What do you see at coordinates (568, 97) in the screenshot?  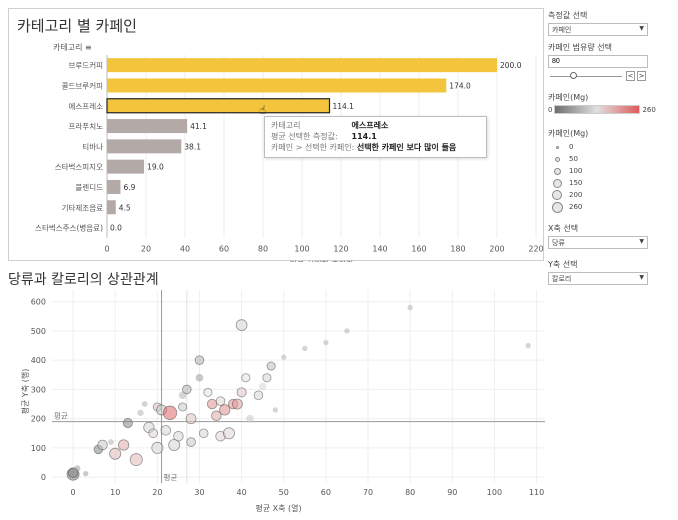 I see `color-legend-label: 카페인(Mg)` at bounding box center [568, 97].